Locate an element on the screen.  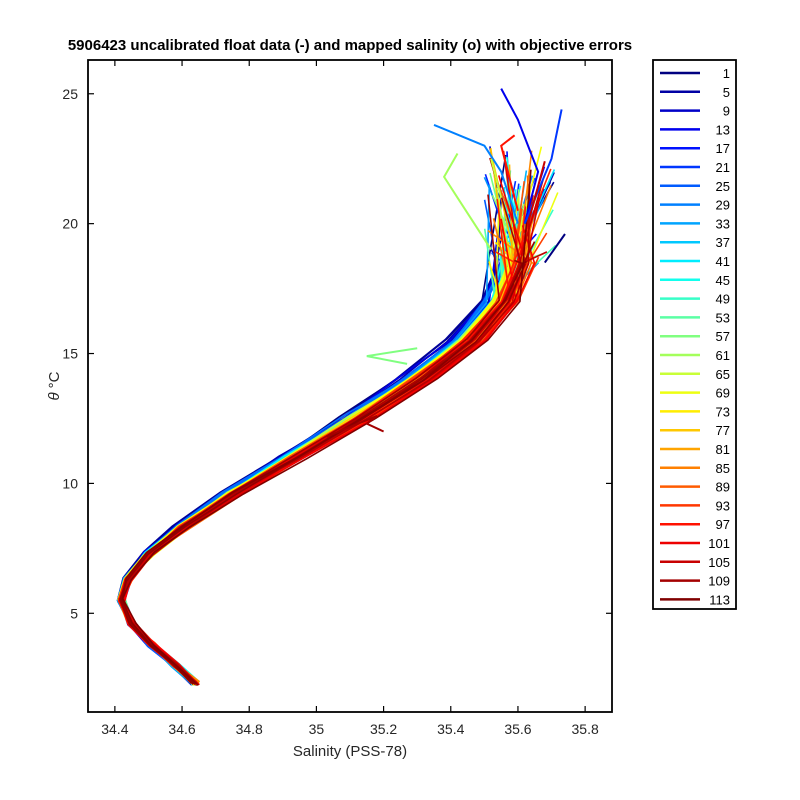
y-tick-label: 10 is located at coordinates (70, 483).